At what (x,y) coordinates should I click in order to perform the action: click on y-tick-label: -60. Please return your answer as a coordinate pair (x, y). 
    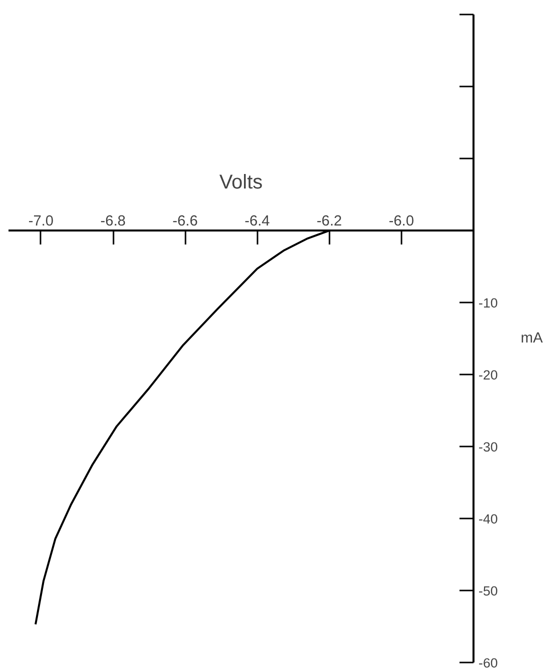
    Looking at the image, I should click on (488, 663).